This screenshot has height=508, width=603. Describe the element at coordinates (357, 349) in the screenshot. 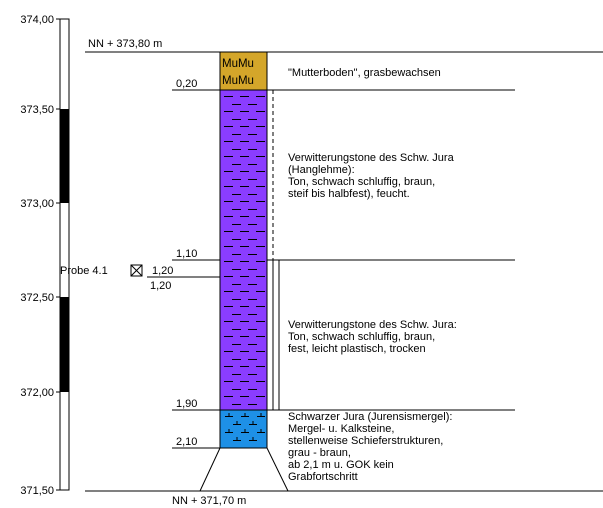

I see `layer-description-line: fest, leicht plastisch, trocken` at that location.